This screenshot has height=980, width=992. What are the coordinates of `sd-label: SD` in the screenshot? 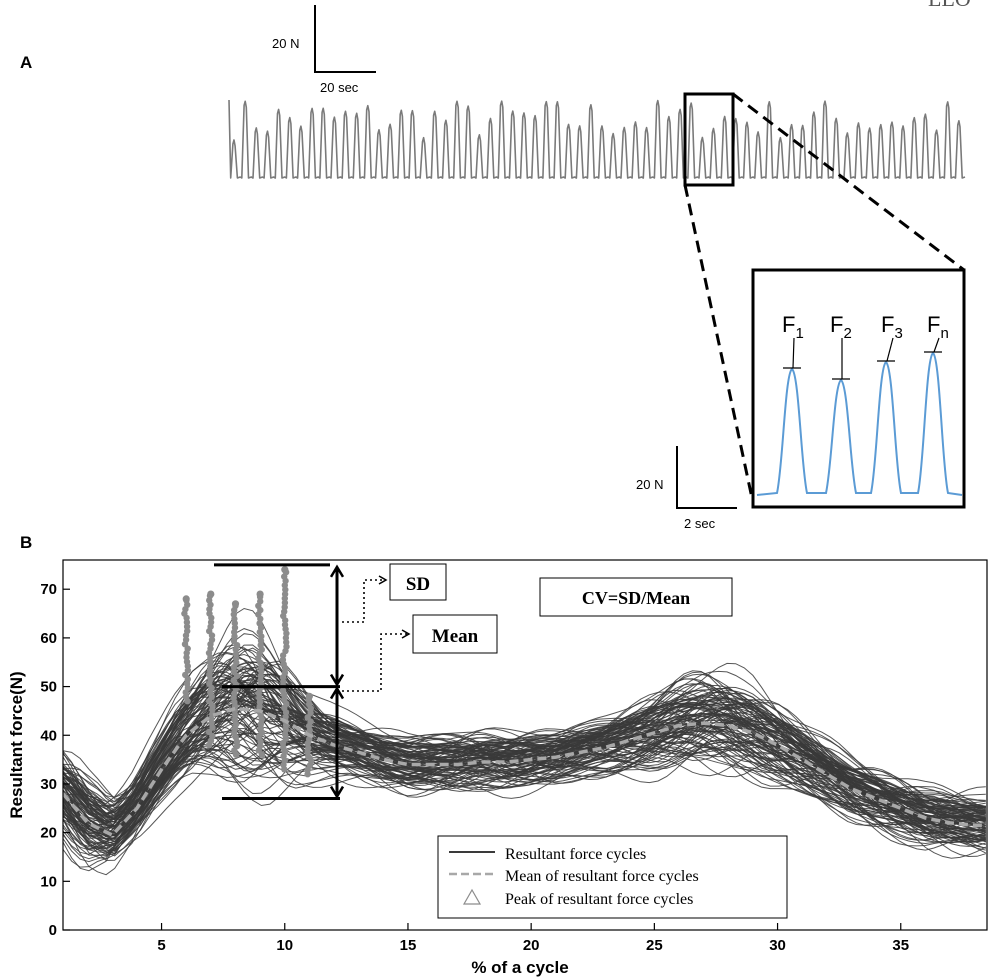 It's located at (418, 584).